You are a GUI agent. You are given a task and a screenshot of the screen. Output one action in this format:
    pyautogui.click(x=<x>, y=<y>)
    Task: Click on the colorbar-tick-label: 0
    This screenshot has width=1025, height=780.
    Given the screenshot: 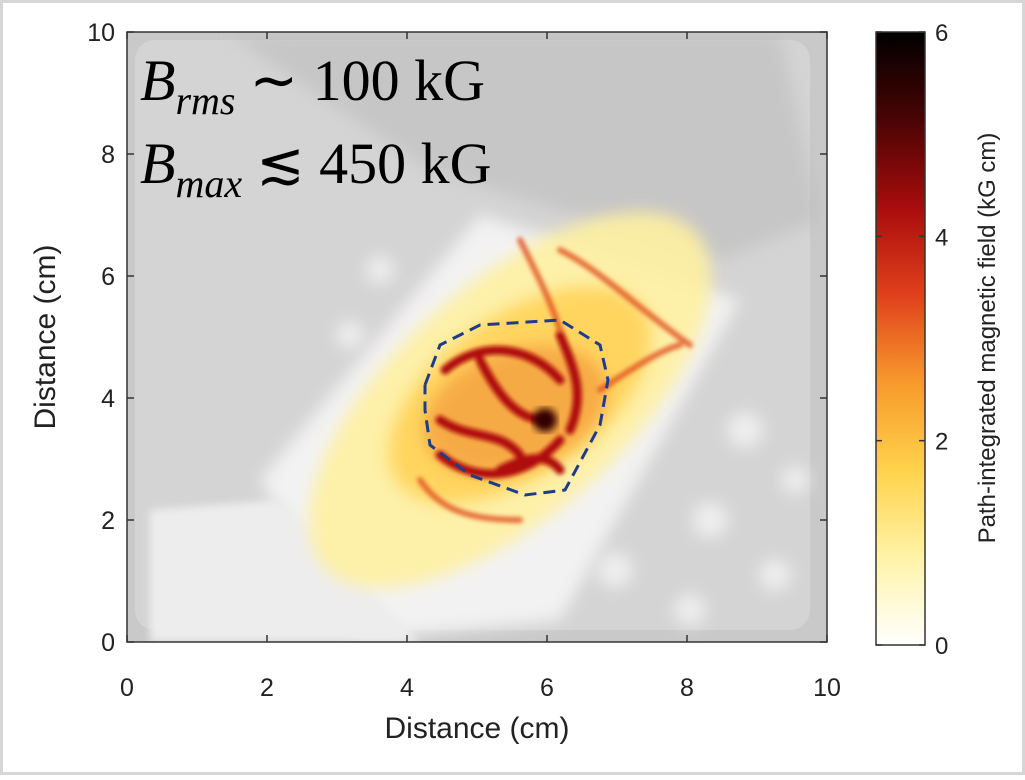 What is the action you would take?
    pyautogui.click(x=941, y=646)
    